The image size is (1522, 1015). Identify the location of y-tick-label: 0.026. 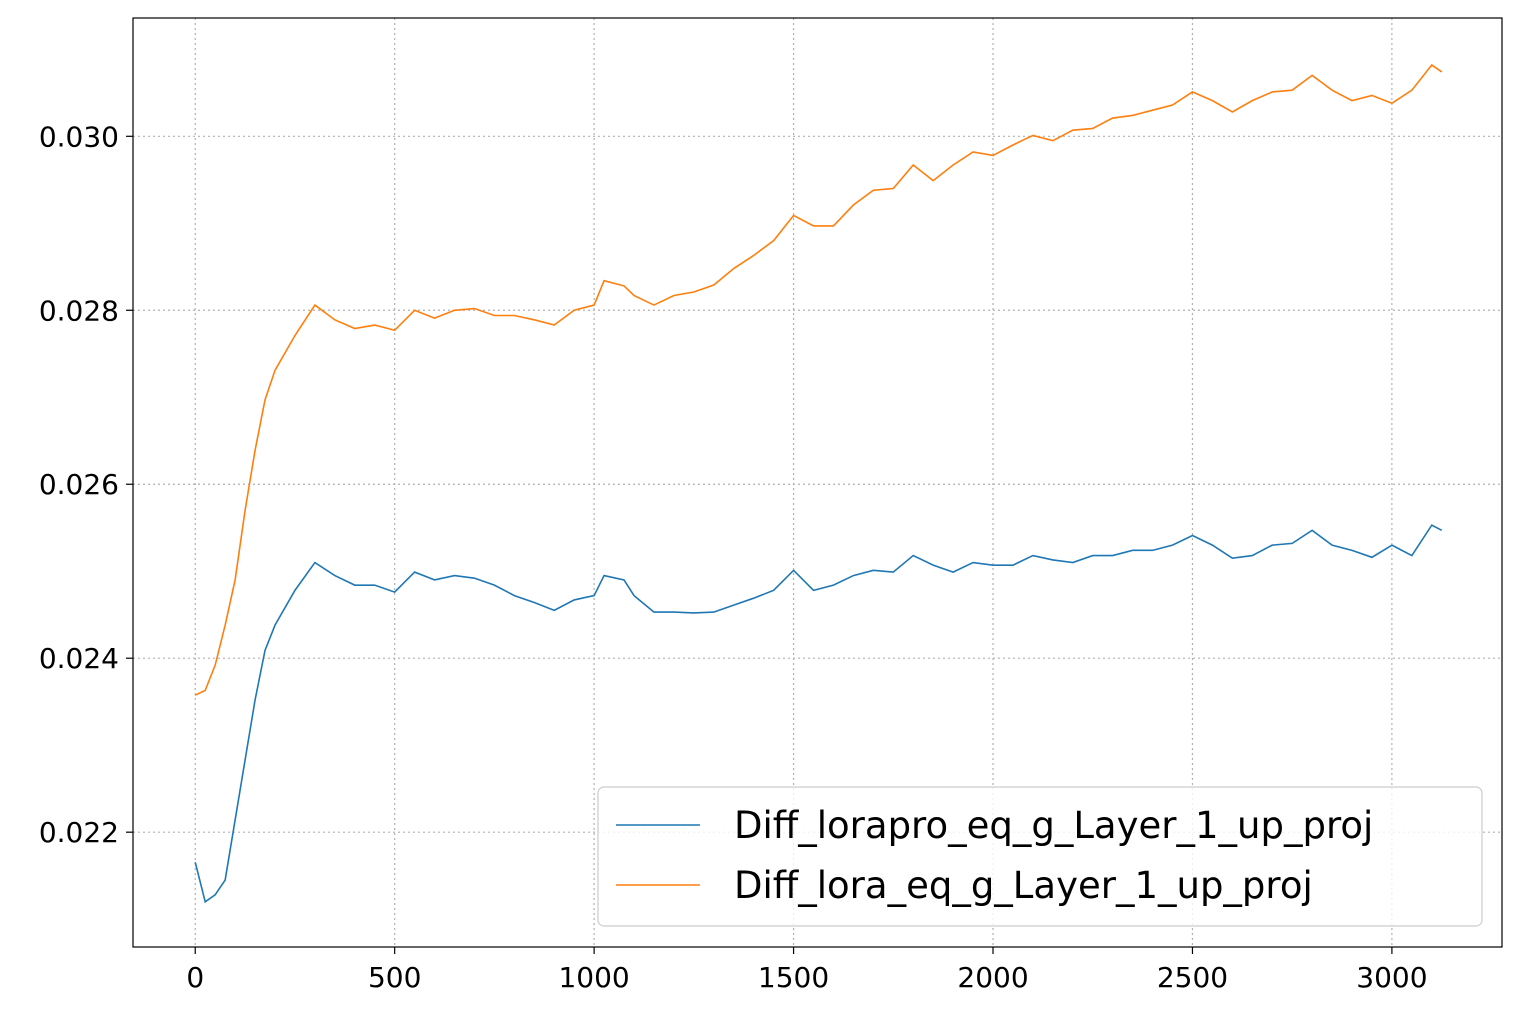
(79, 484).